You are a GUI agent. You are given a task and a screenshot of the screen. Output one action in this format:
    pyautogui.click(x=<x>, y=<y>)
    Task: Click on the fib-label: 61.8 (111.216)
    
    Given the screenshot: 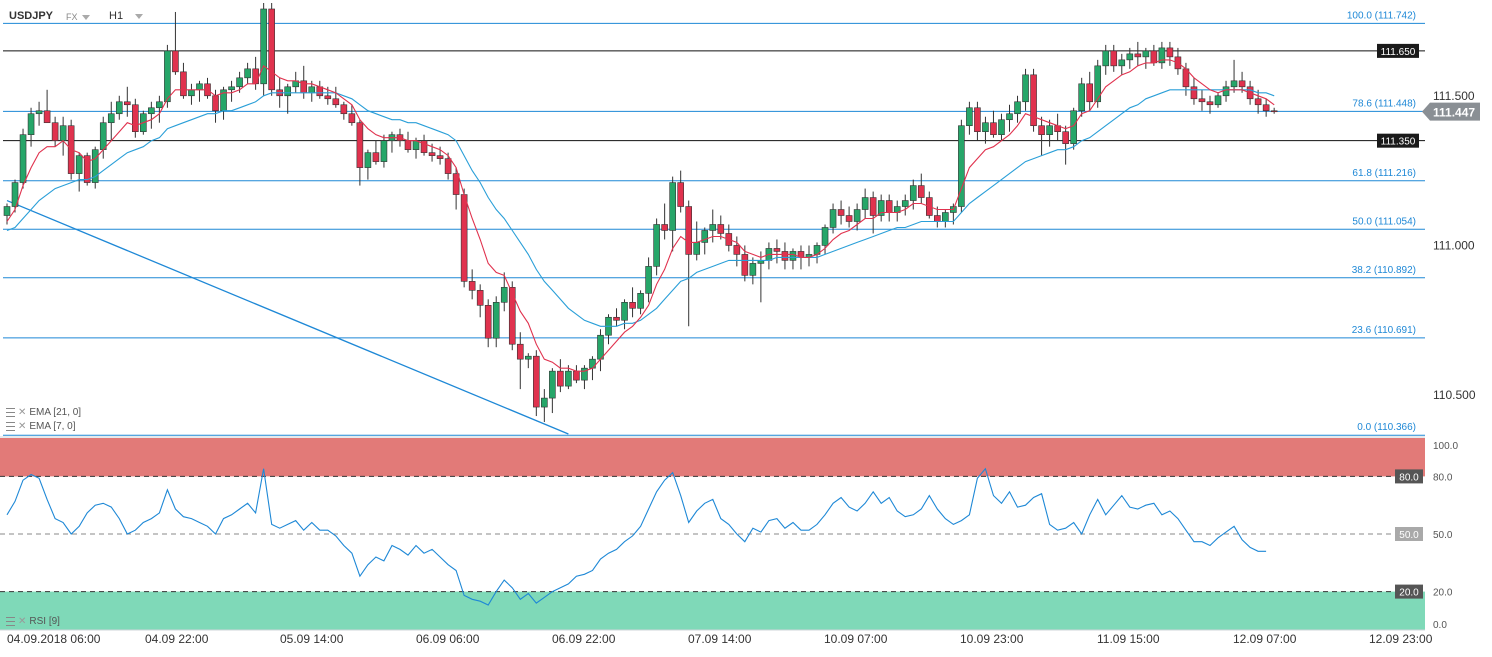 What is the action you would take?
    pyautogui.click(x=1384, y=173)
    